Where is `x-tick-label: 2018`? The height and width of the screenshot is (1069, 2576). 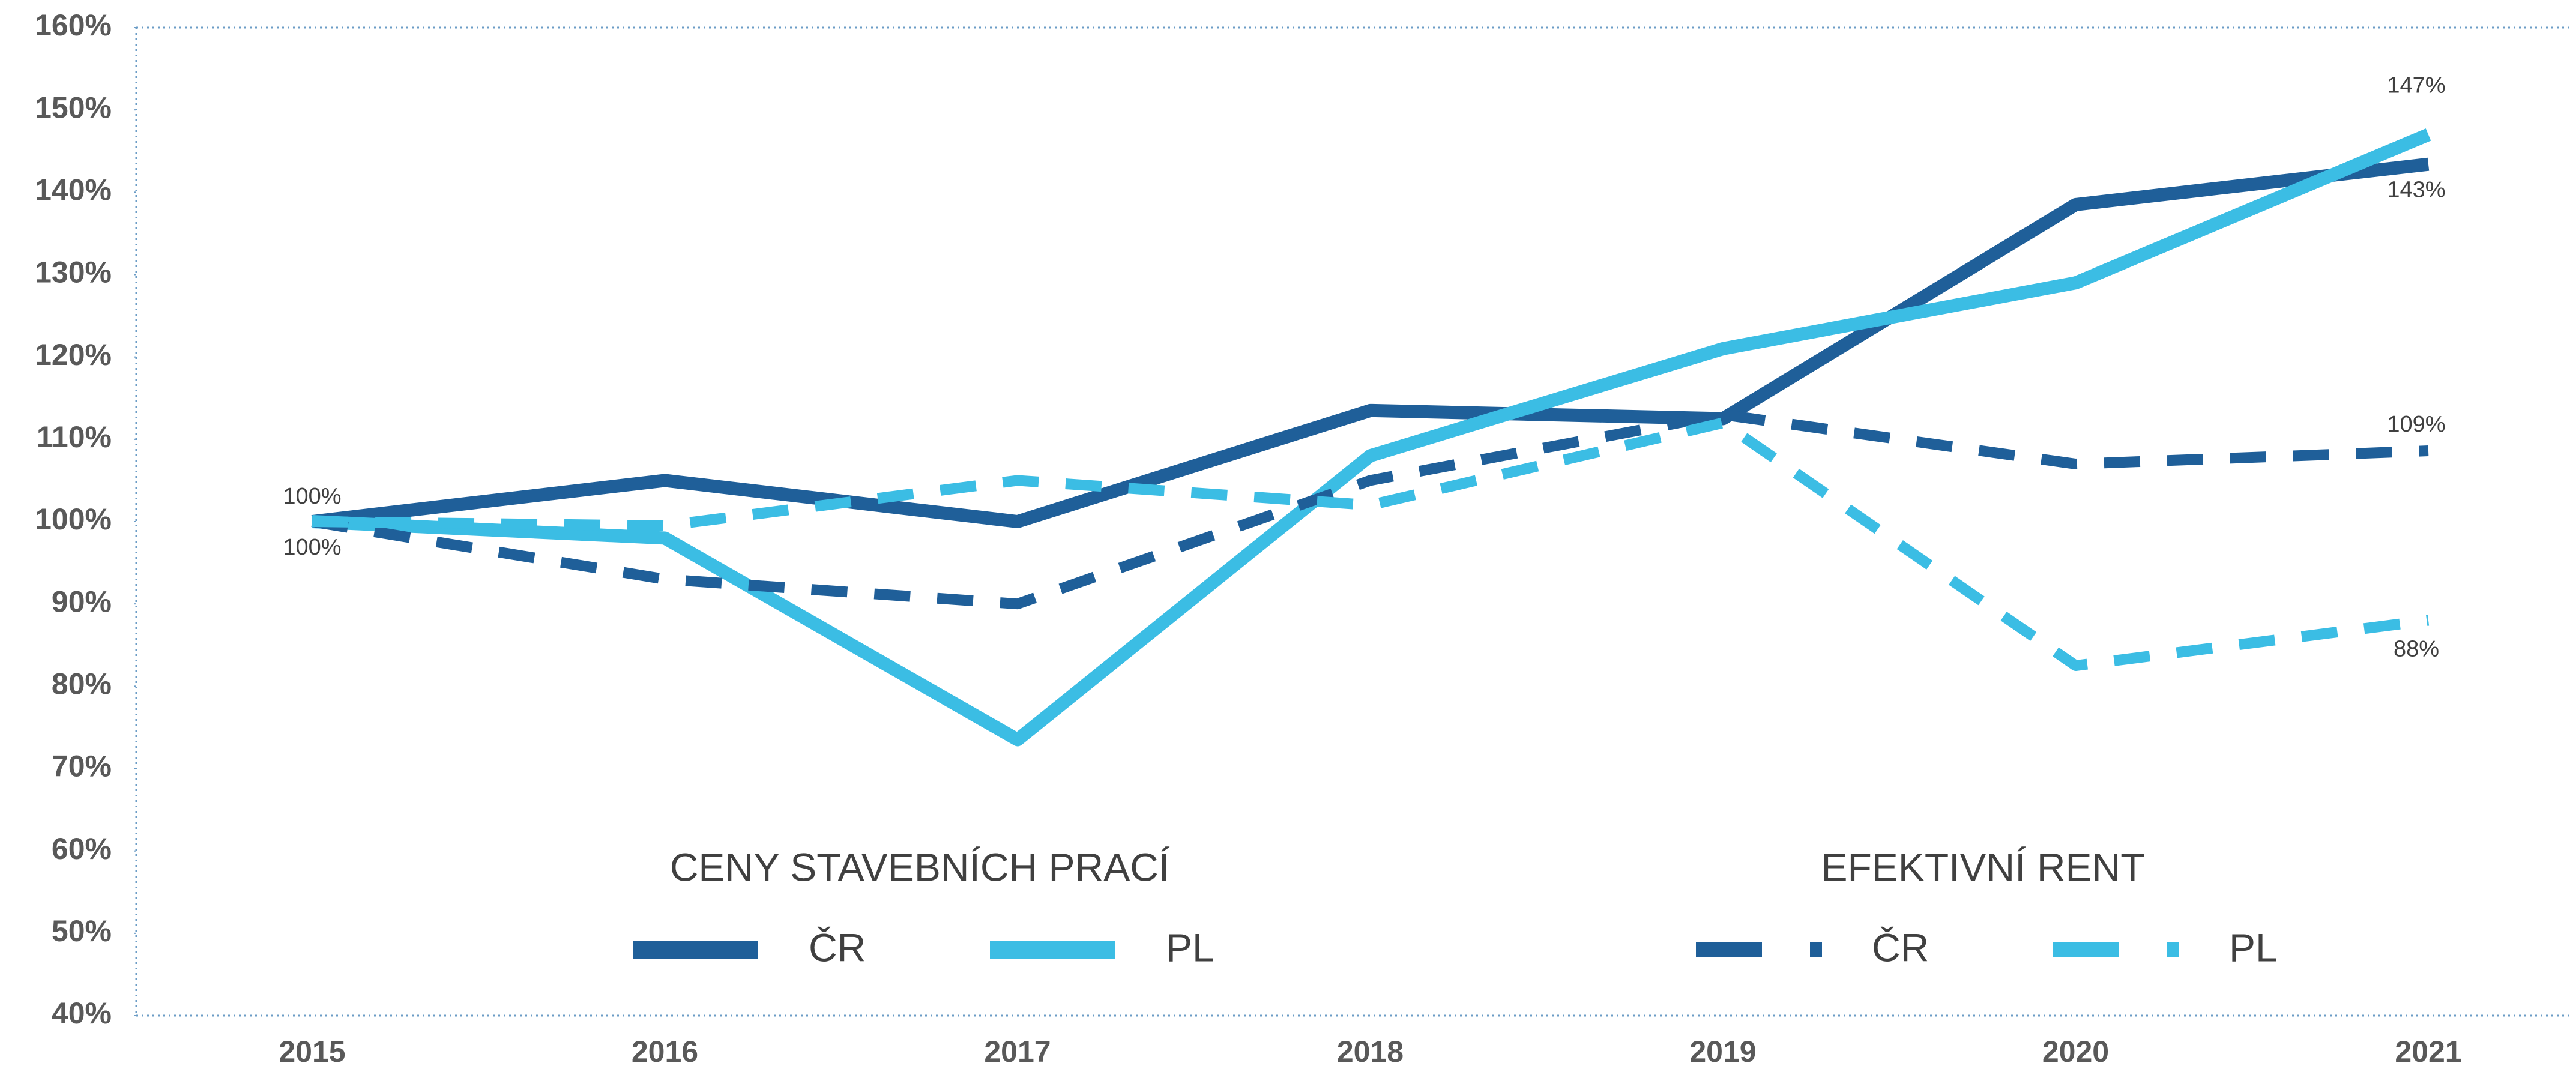
x-tick-label: 2018 is located at coordinates (1370, 1051).